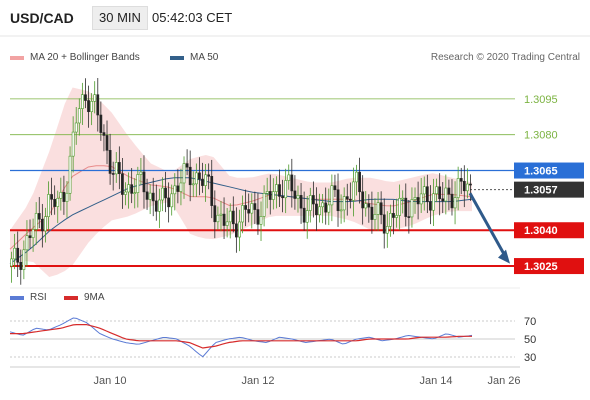 The height and width of the screenshot is (400, 590). Describe the element at coordinates (120, 18) in the screenshot. I see `timeframe-button: 30 MIN` at that location.